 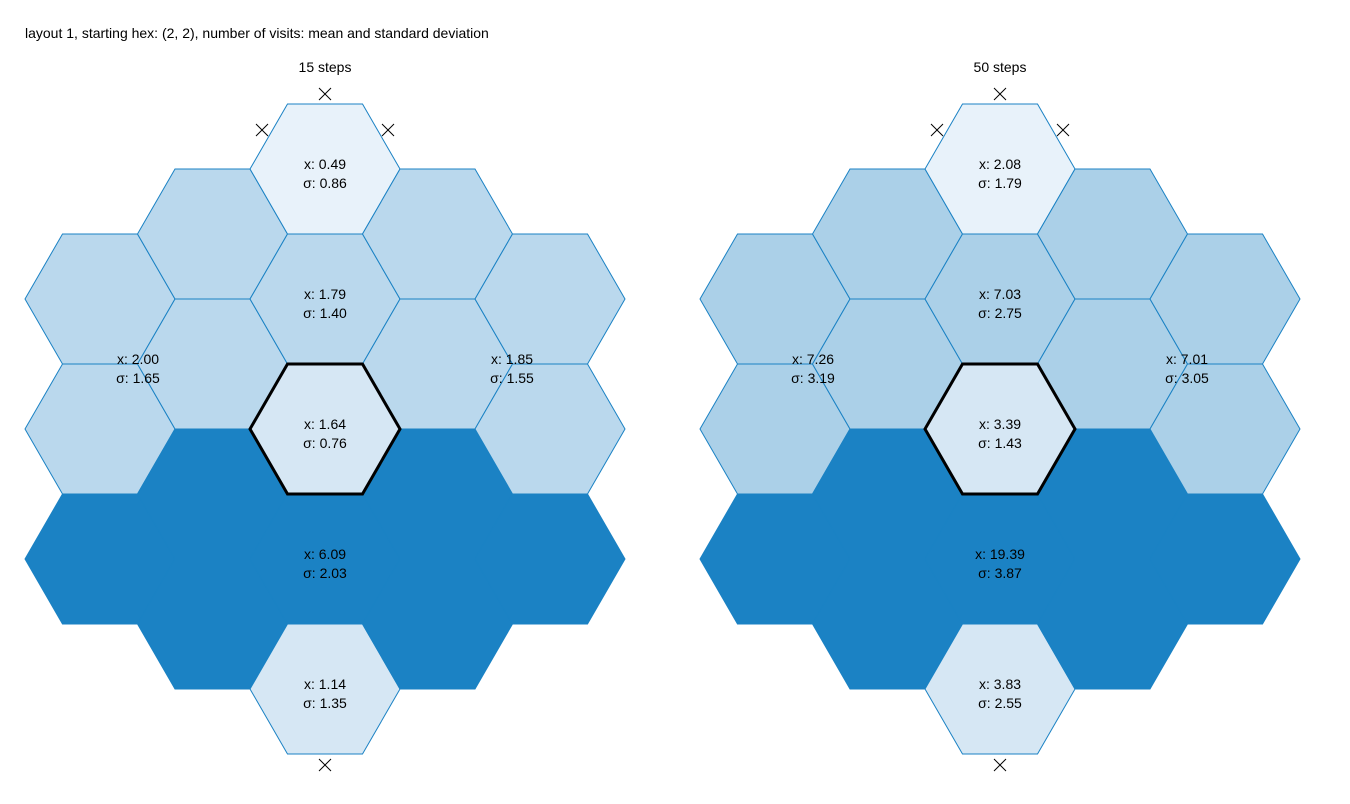 I want to click on region-sd-right: σ: 1.55, so click(x=512, y=378).